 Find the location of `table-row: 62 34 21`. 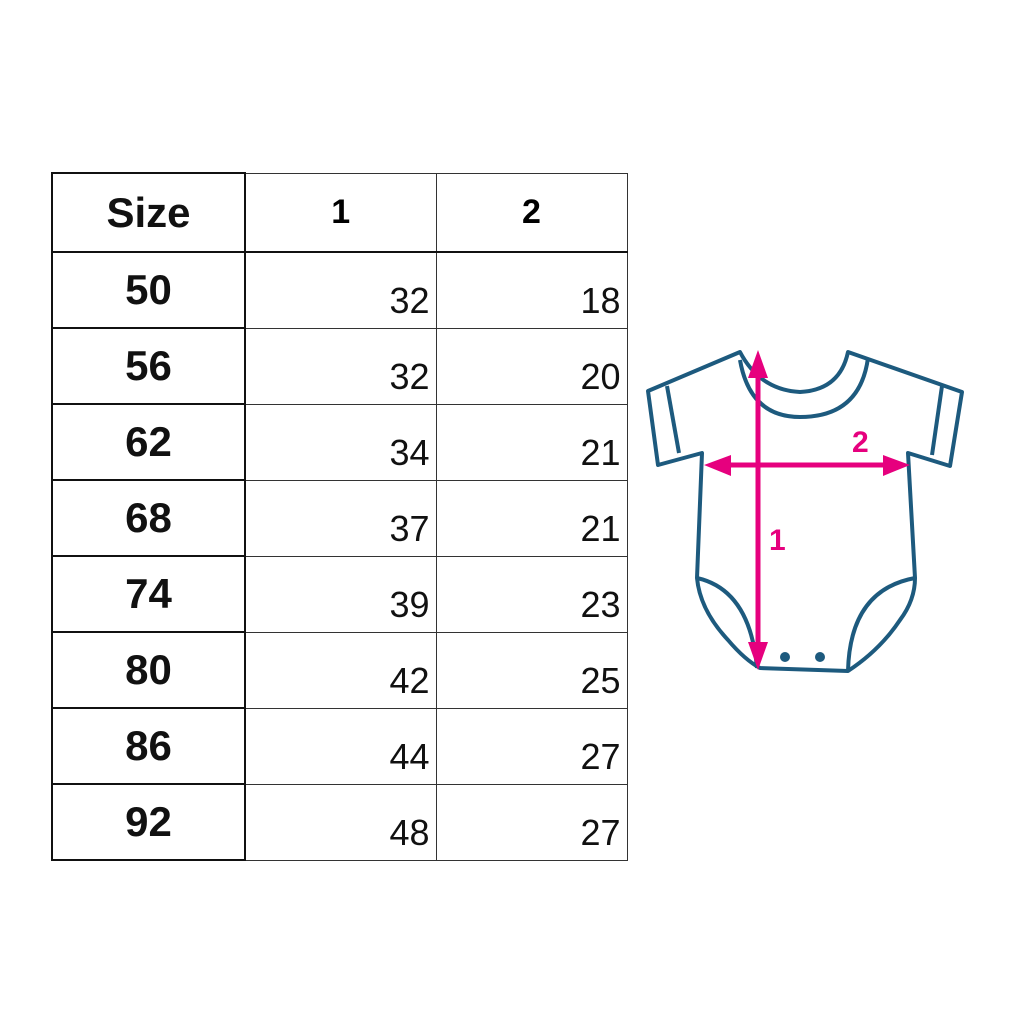

table-row: 62 34 21 is located at coordinates (339, 442).